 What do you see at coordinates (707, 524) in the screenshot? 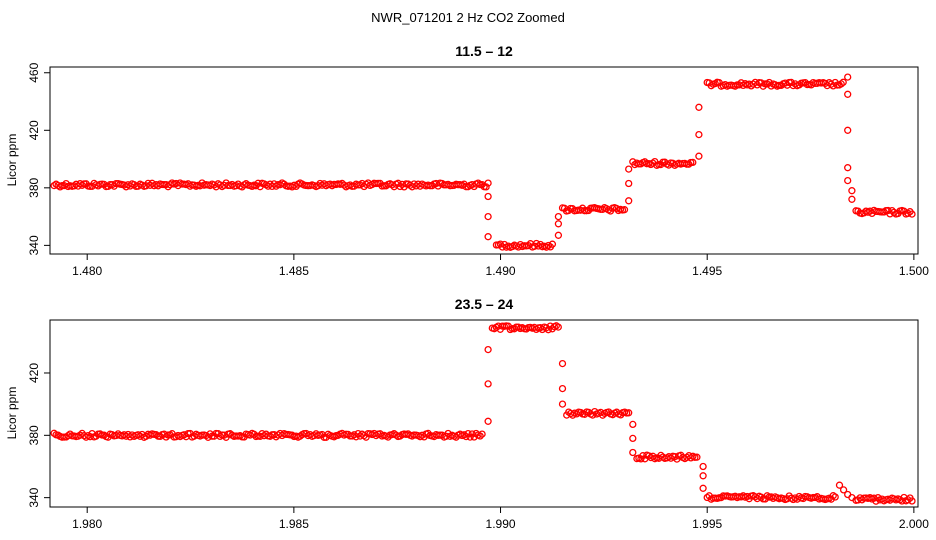
I see `bottom-x-tick-label: 1.995` at bounding box center [707, 524].